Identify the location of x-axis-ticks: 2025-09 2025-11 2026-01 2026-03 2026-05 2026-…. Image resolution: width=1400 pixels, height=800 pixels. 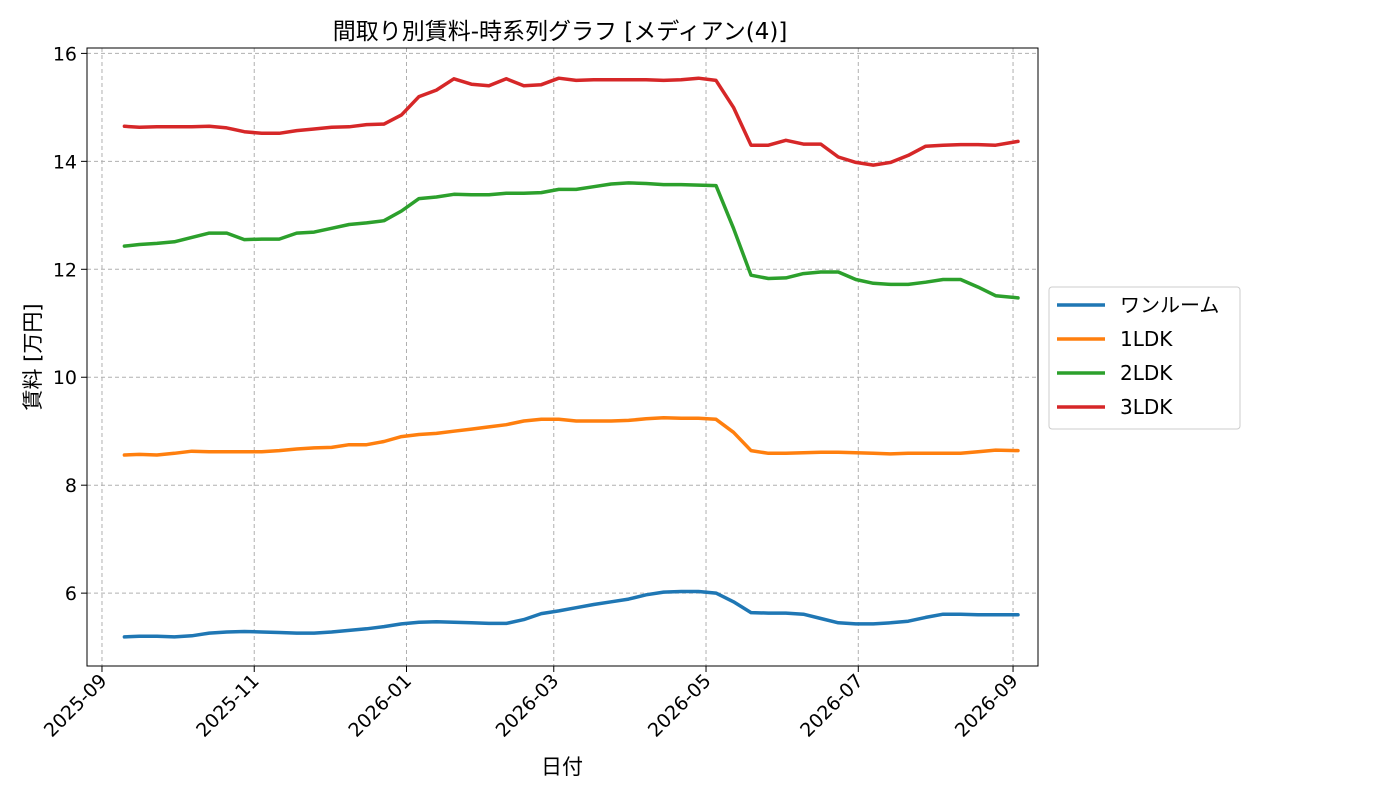
(531, 704).